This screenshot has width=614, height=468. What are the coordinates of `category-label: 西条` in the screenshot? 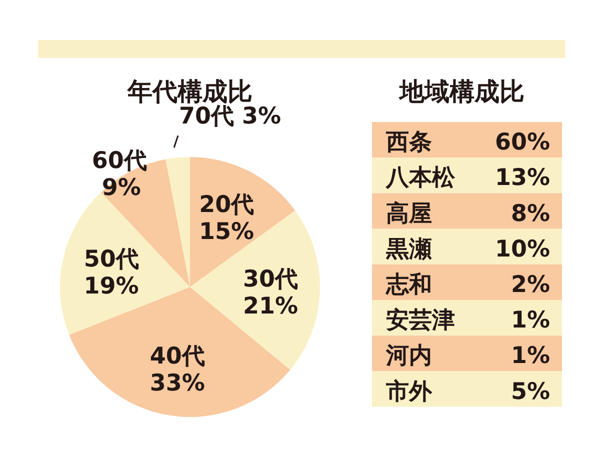 It's located at (408, 143).